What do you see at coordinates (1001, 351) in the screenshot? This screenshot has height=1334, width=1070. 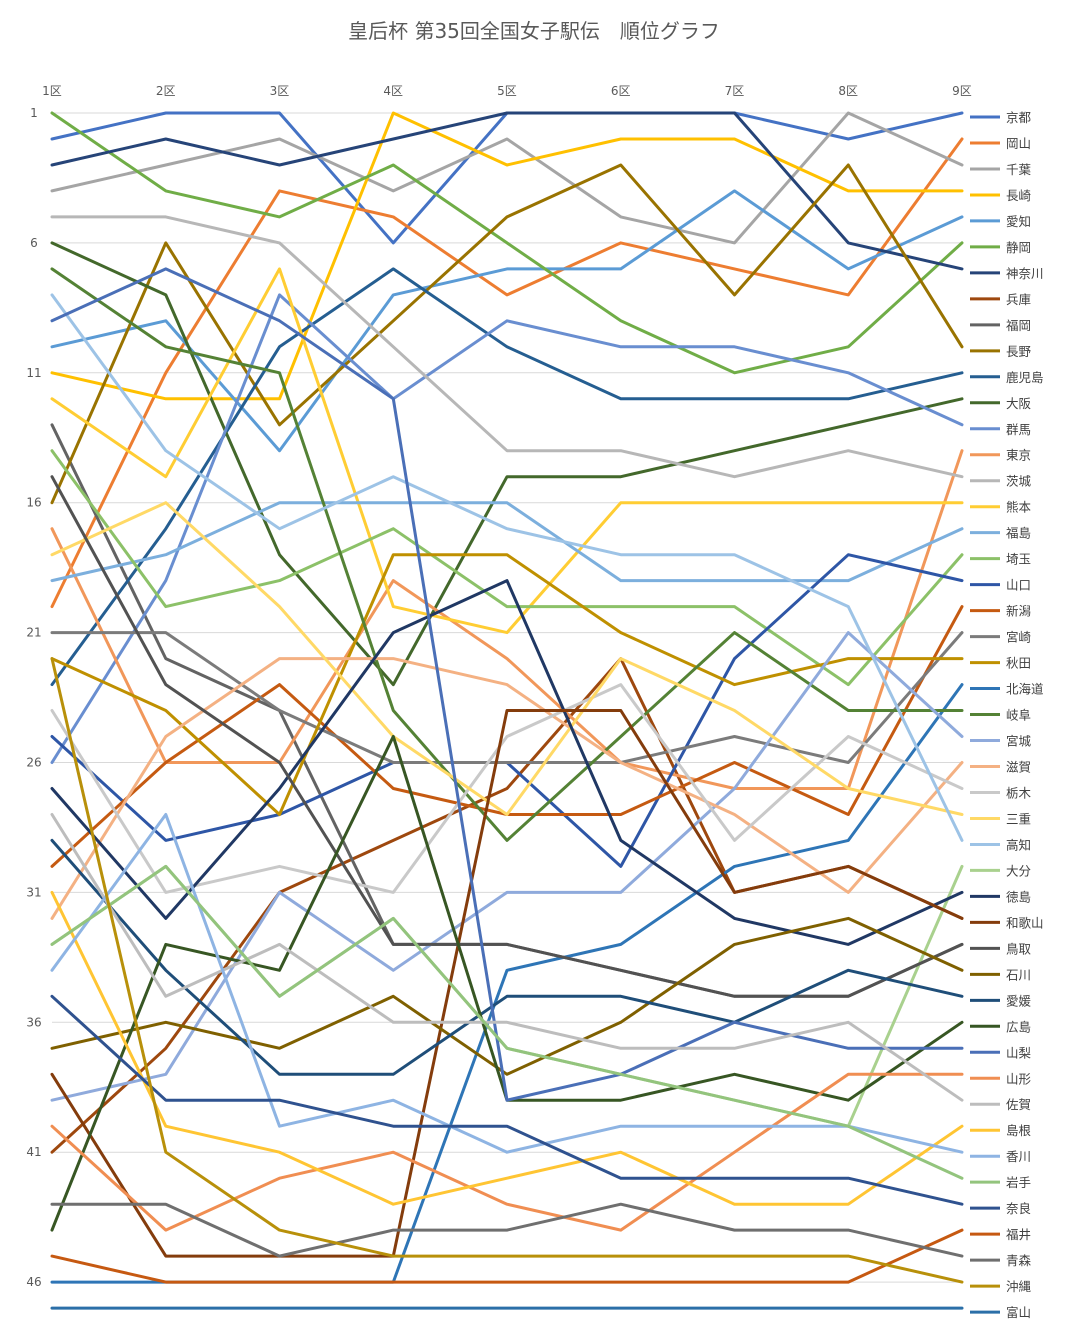 I see `legend-item: 長野` at bounding box center [1001, 351].